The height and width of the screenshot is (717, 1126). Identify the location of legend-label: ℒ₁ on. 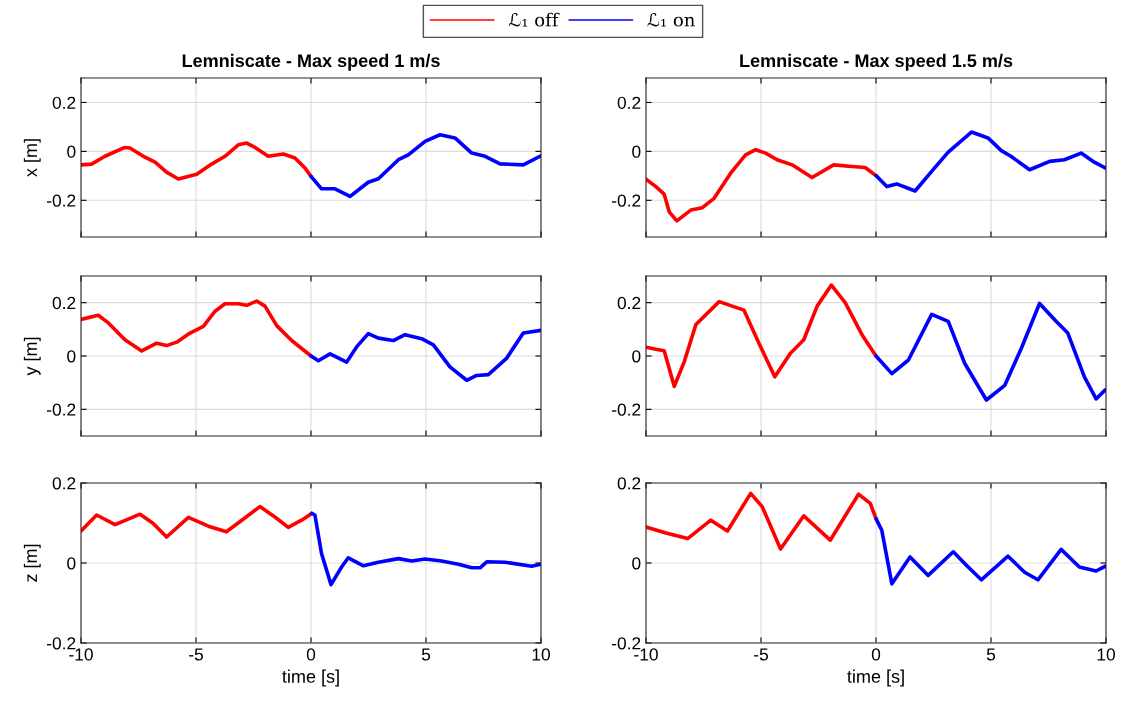
(671, 19).